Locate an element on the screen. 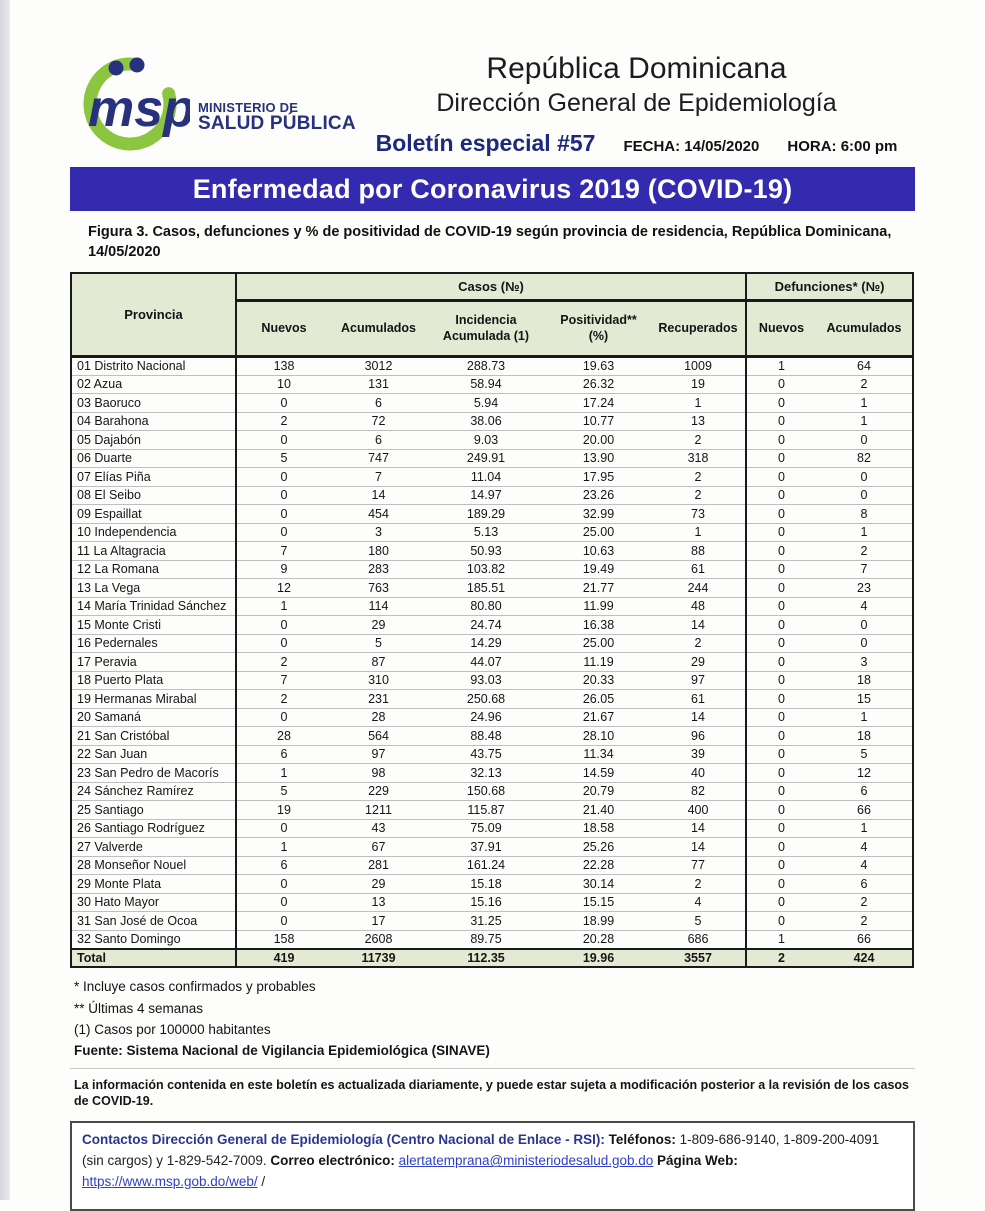  value-cell: 66 is located at coordinates (864, 939).